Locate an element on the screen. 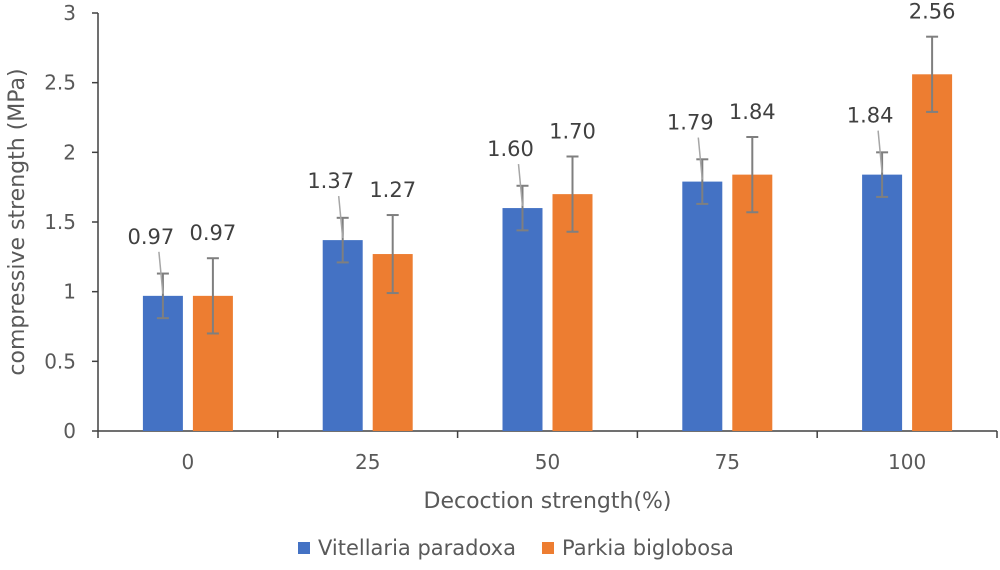 Image resolution: width=1000 pixels, height=570 pixels. data-label-vitellaria: 1.79 is located at coordinates (690, 123).